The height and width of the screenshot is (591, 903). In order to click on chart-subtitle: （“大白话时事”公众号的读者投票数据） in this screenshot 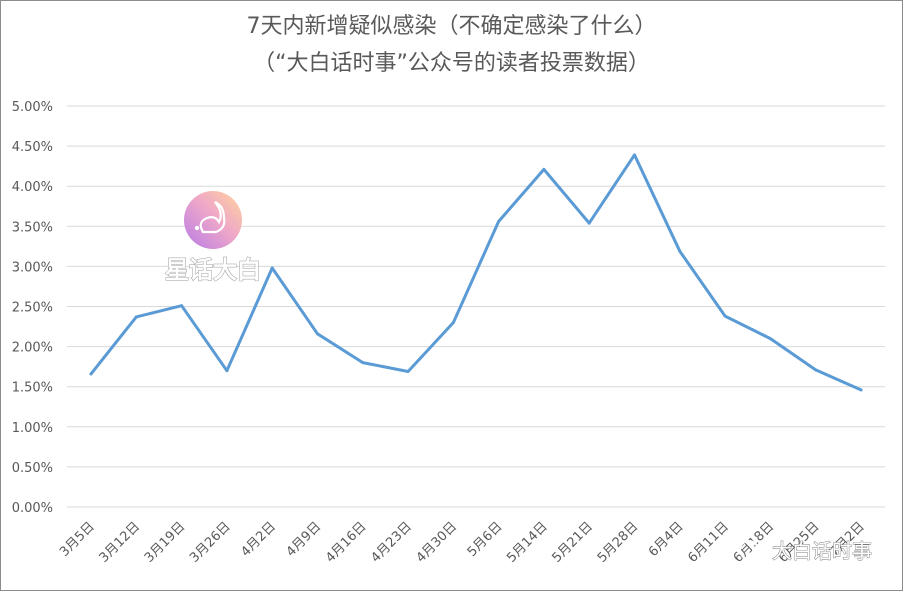, I will do `click(451, 63)`.